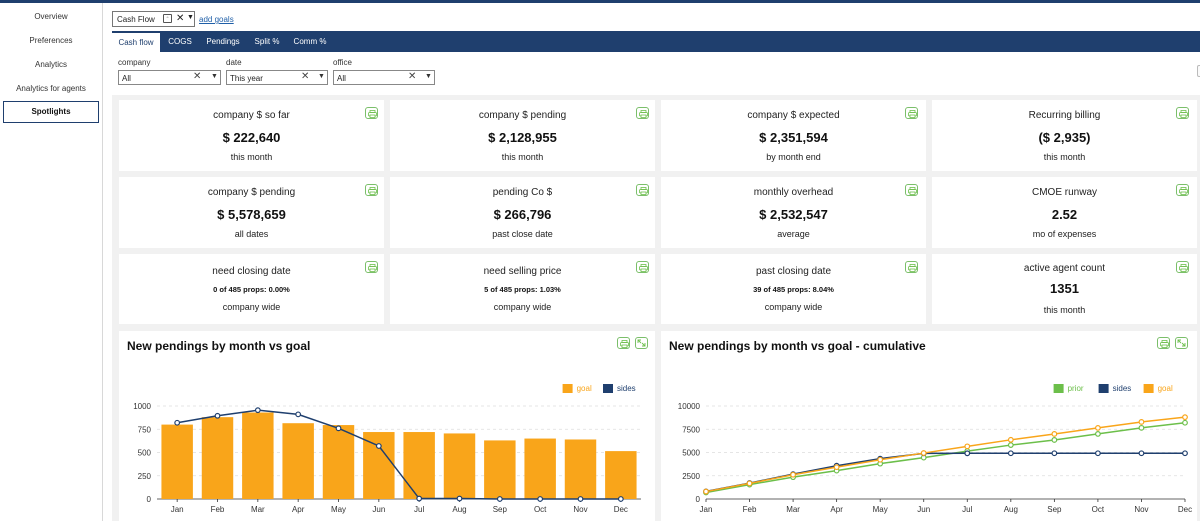 The width and height of the screenshot is (1200, 521). I want to click on card-title: company $ expected, so click(793, 115).